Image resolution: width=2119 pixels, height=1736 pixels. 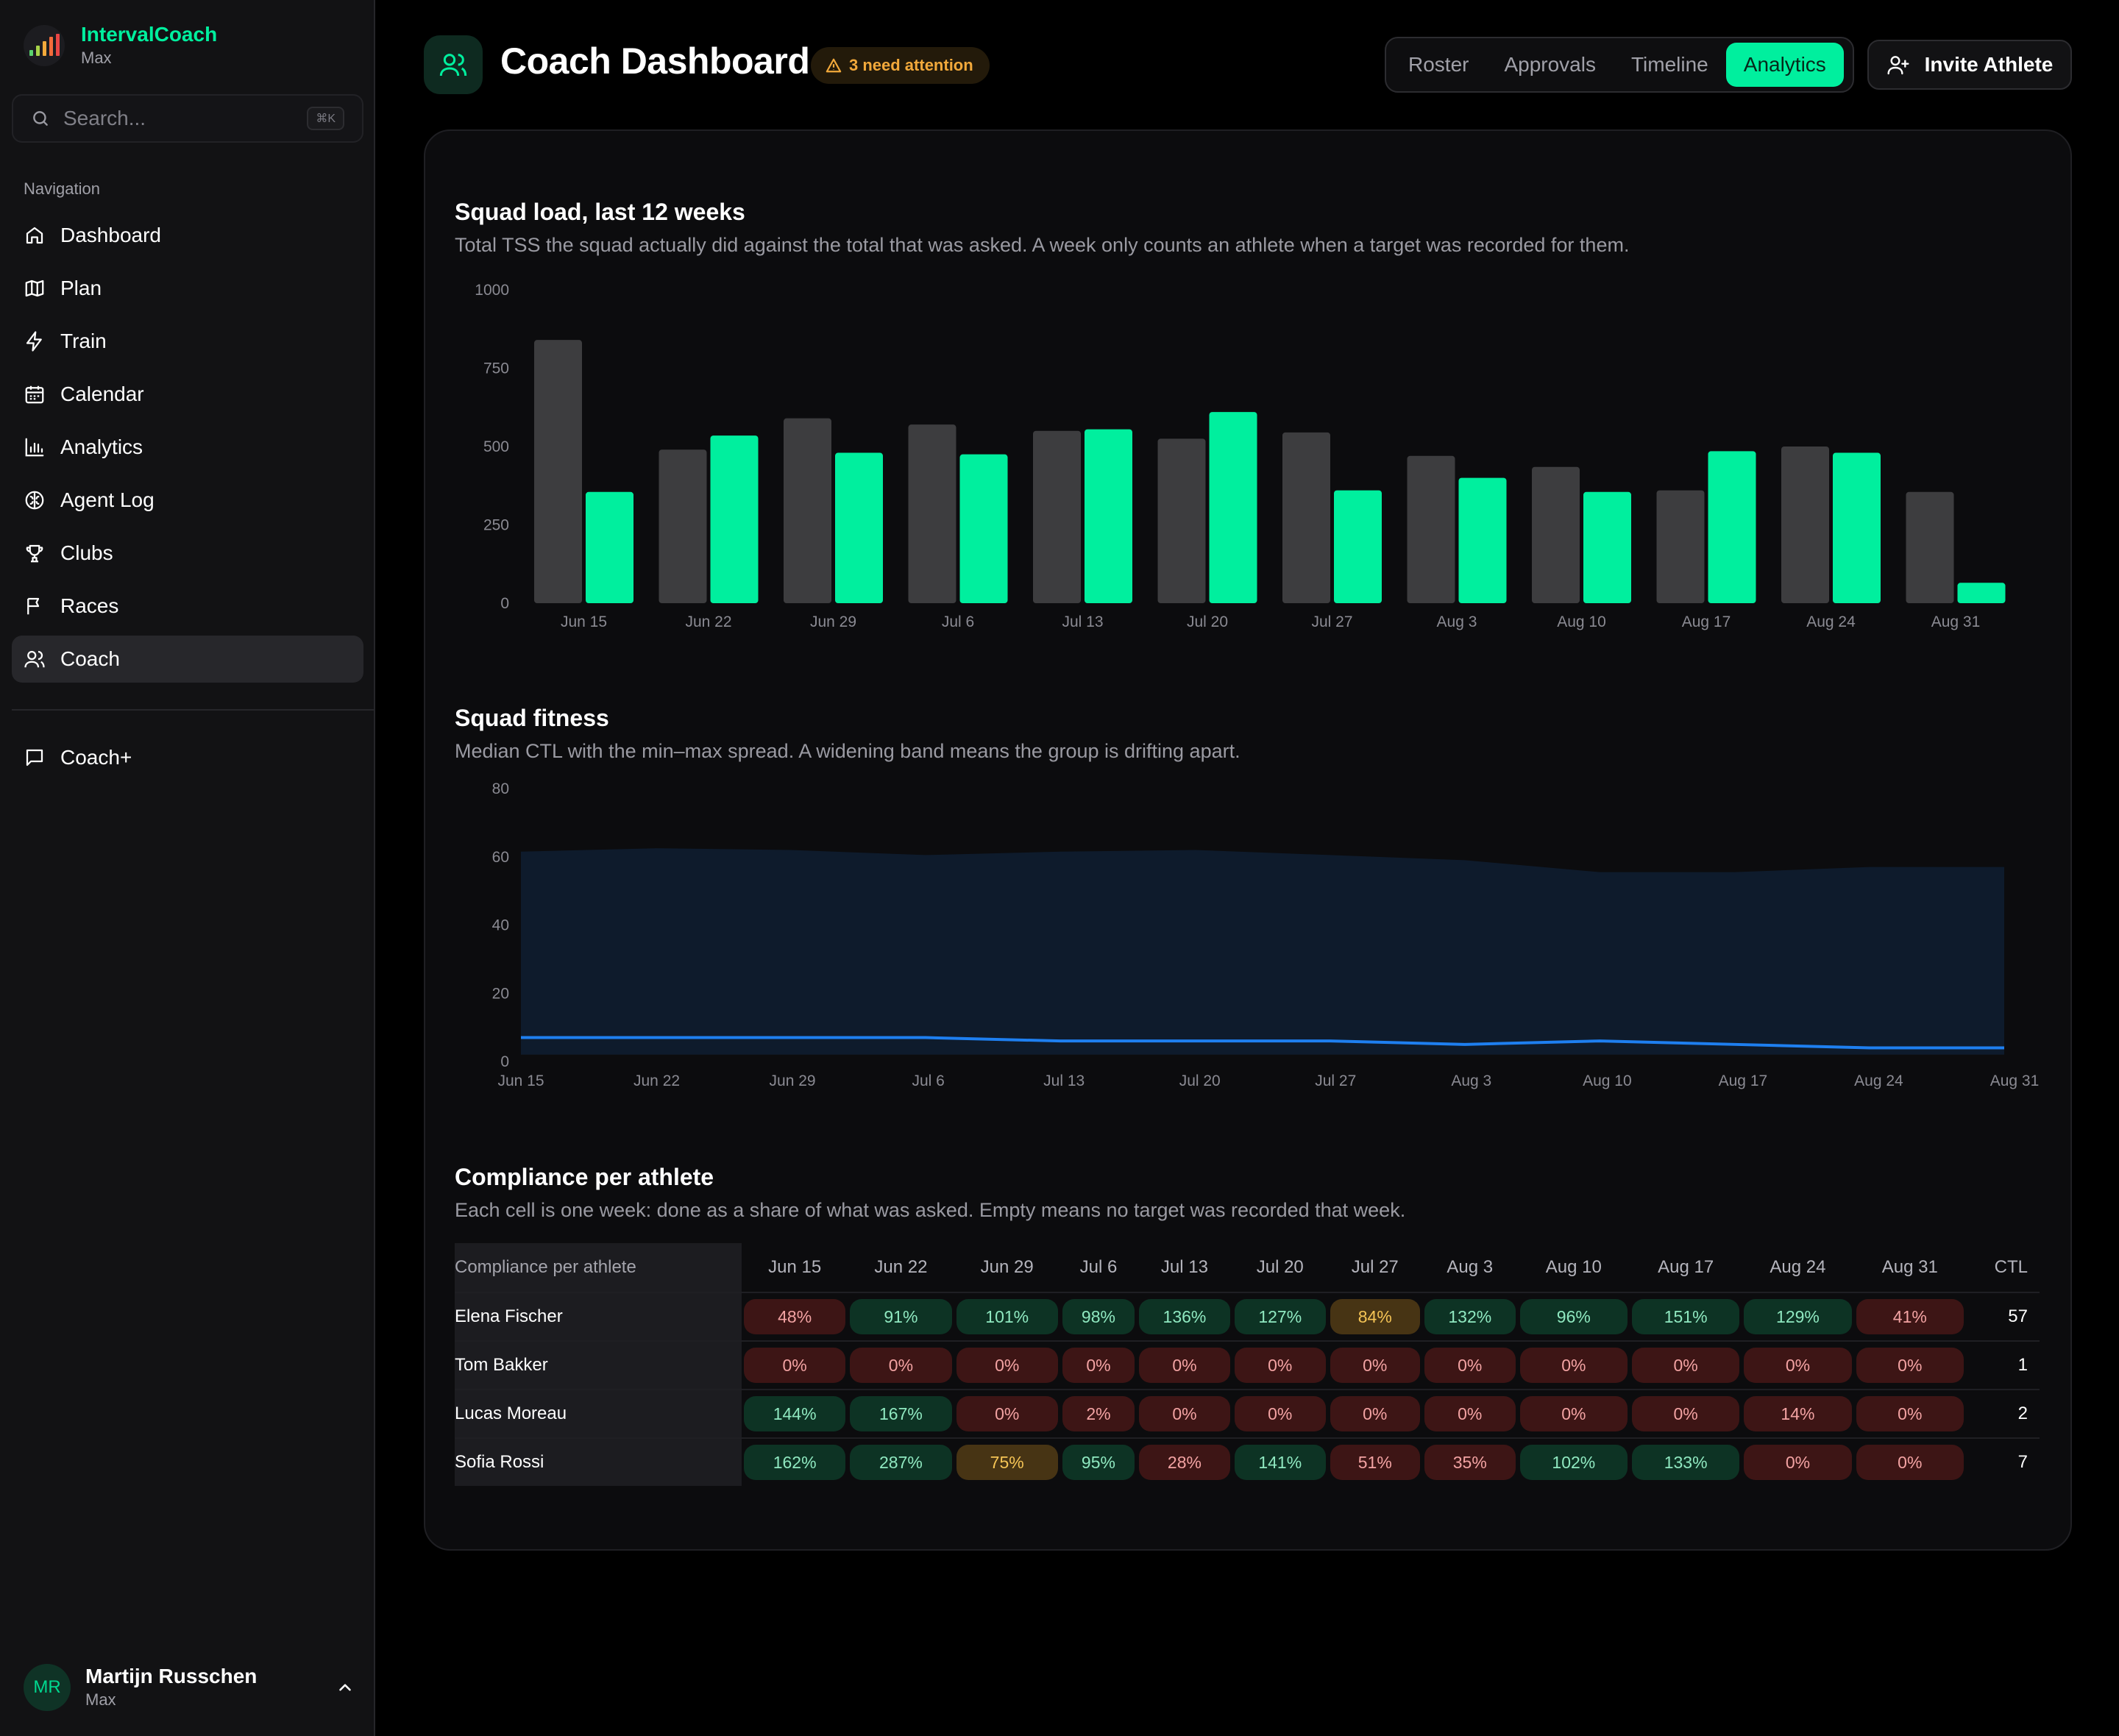 I want to click on compliance-pill: 41%, so click(x=1910, y=1316).